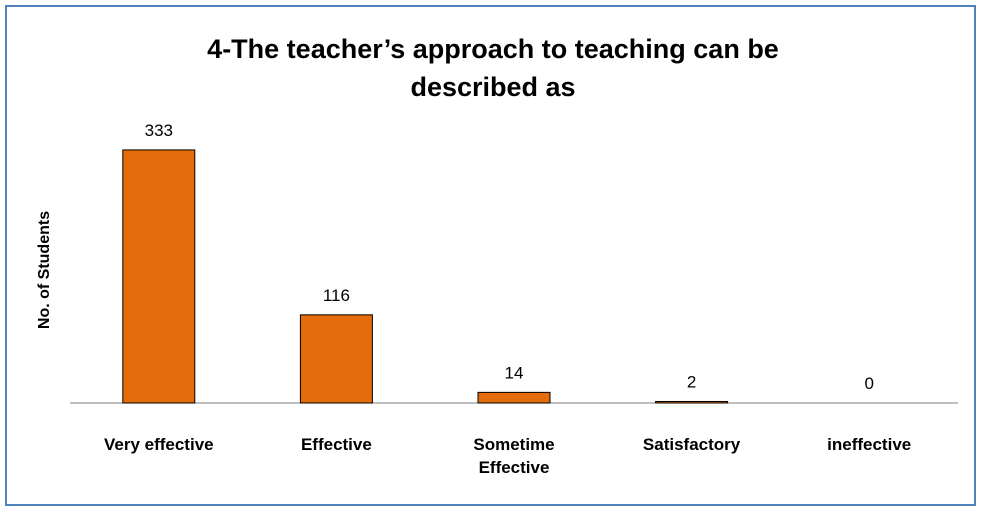  Describe the element at coordinates (691, 381) in the screenshot. I see `data-label: 2` at that location.